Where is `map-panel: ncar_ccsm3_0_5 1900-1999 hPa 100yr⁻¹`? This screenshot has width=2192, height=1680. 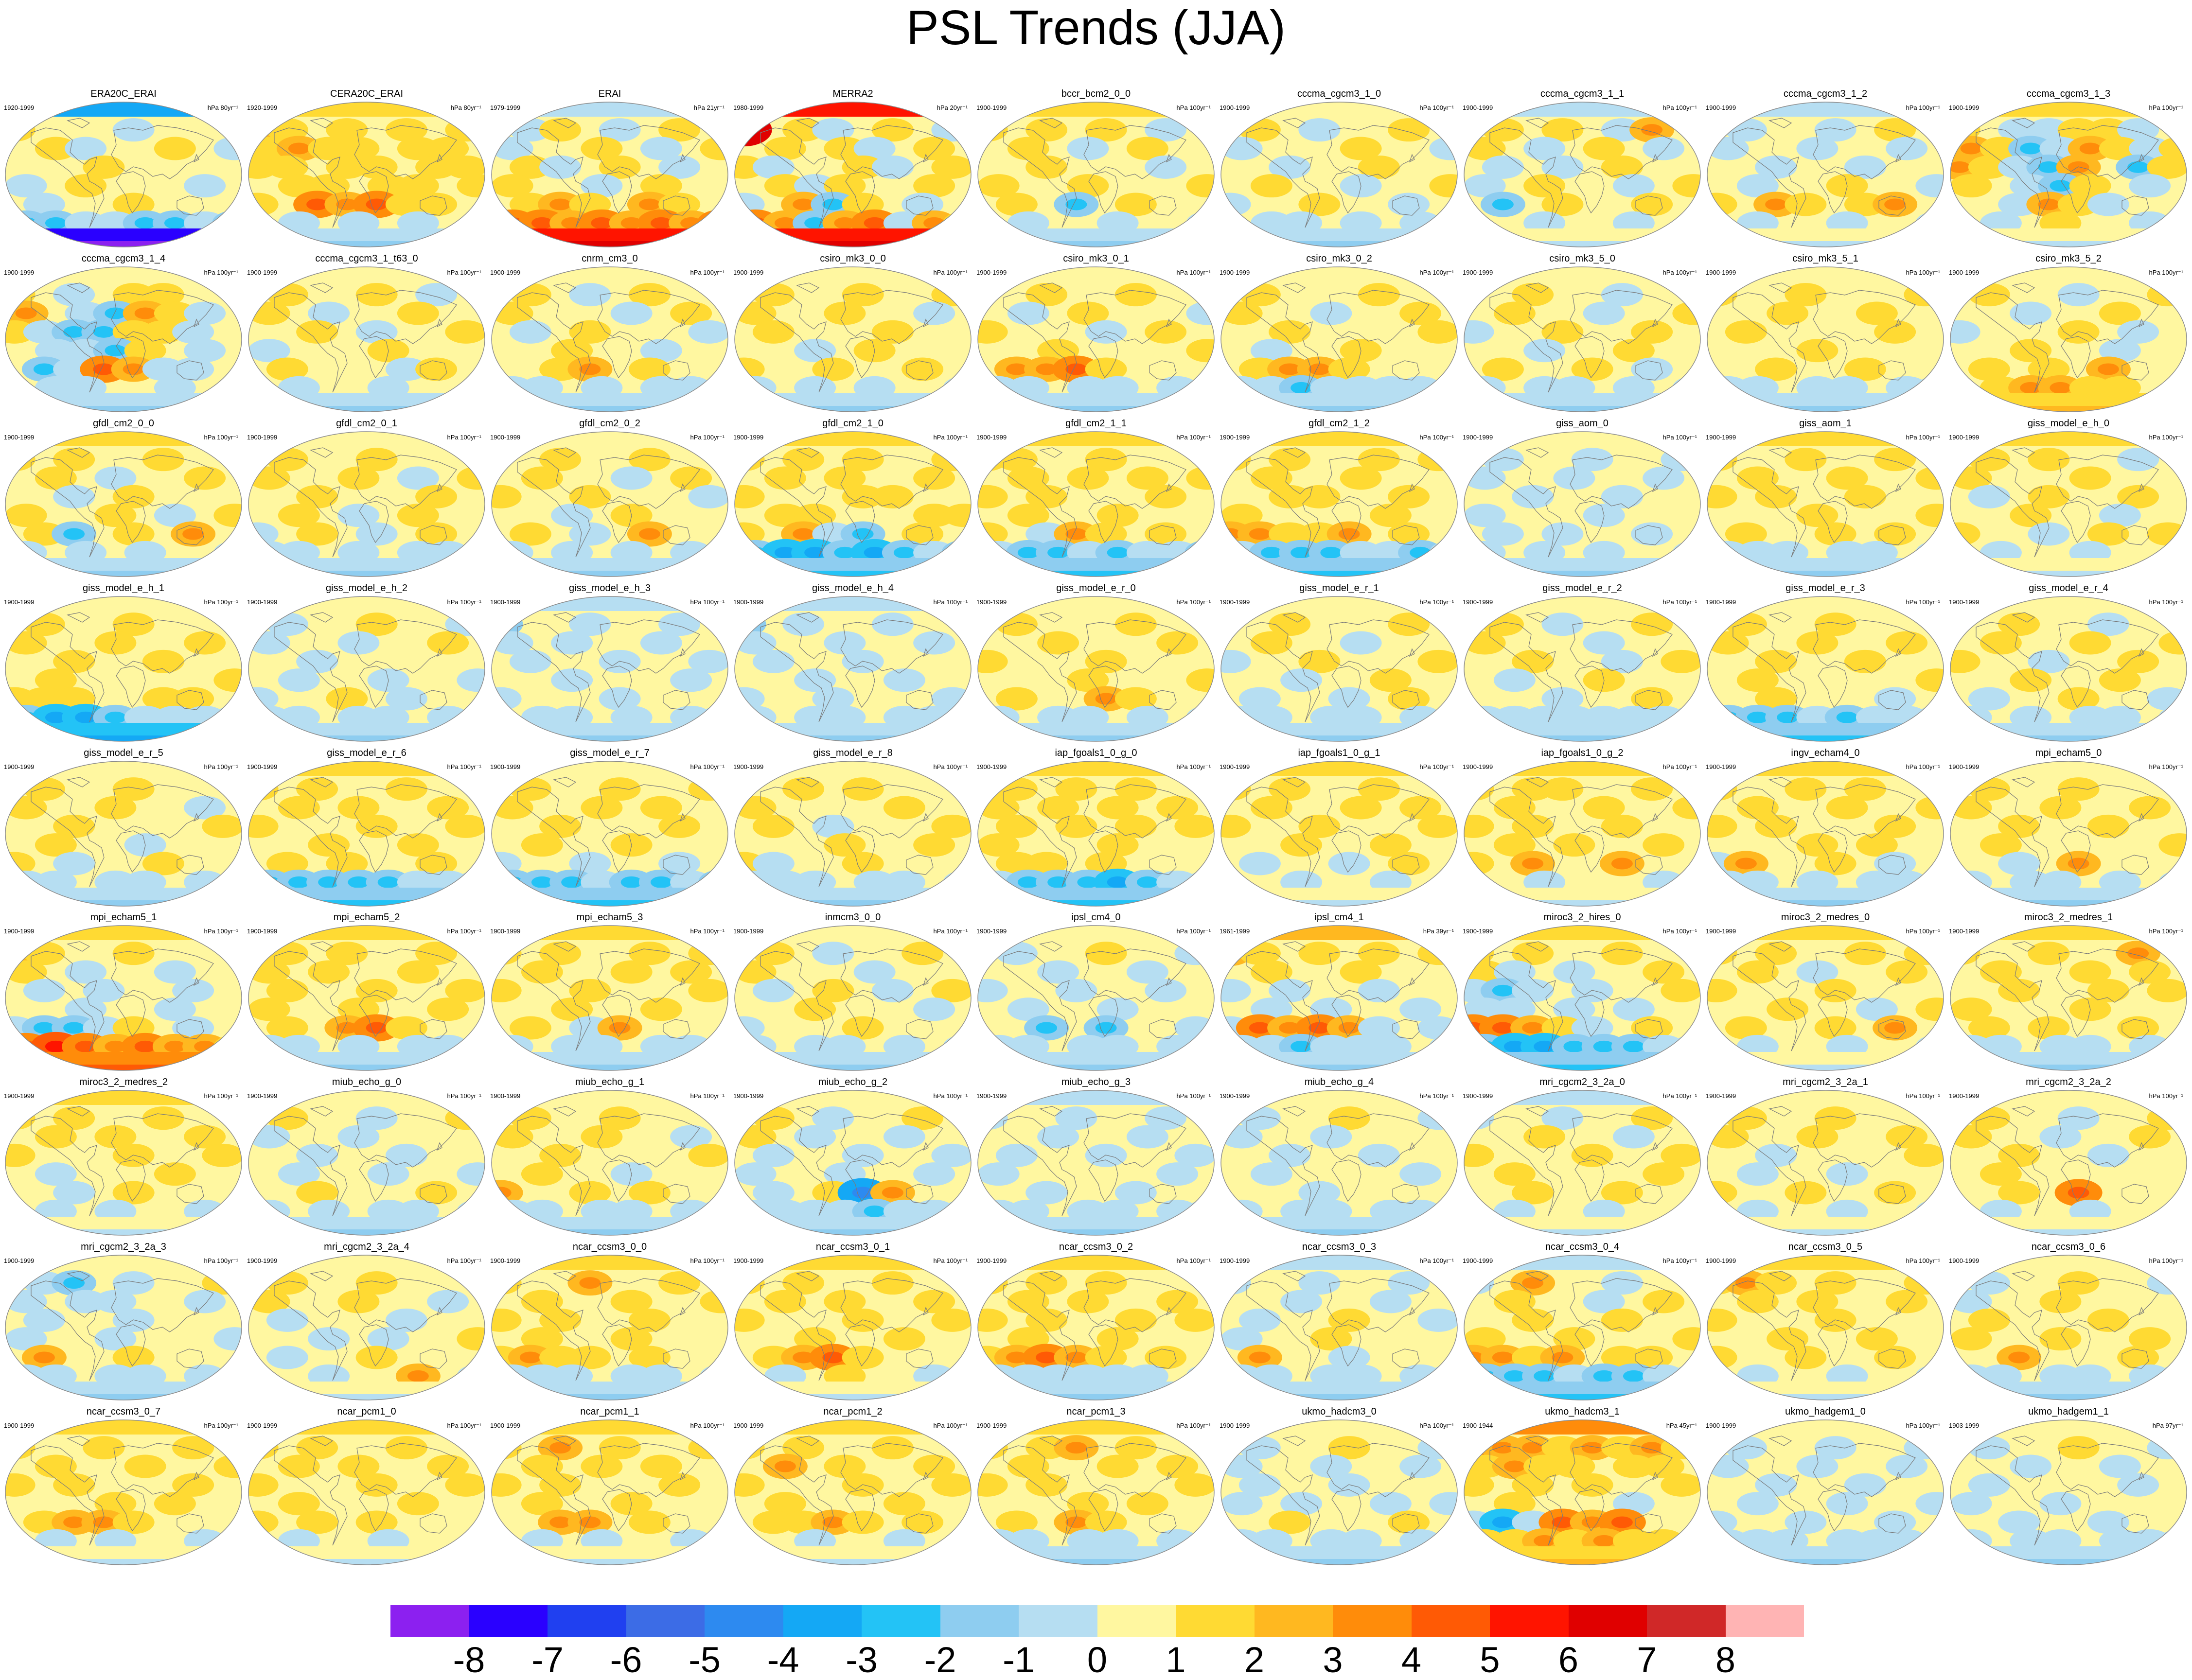 map-panel: ncar_ccsm3_0_5 1900-1999 hPa 100yr⁻¹ is located at coordinates (1825, 1323).